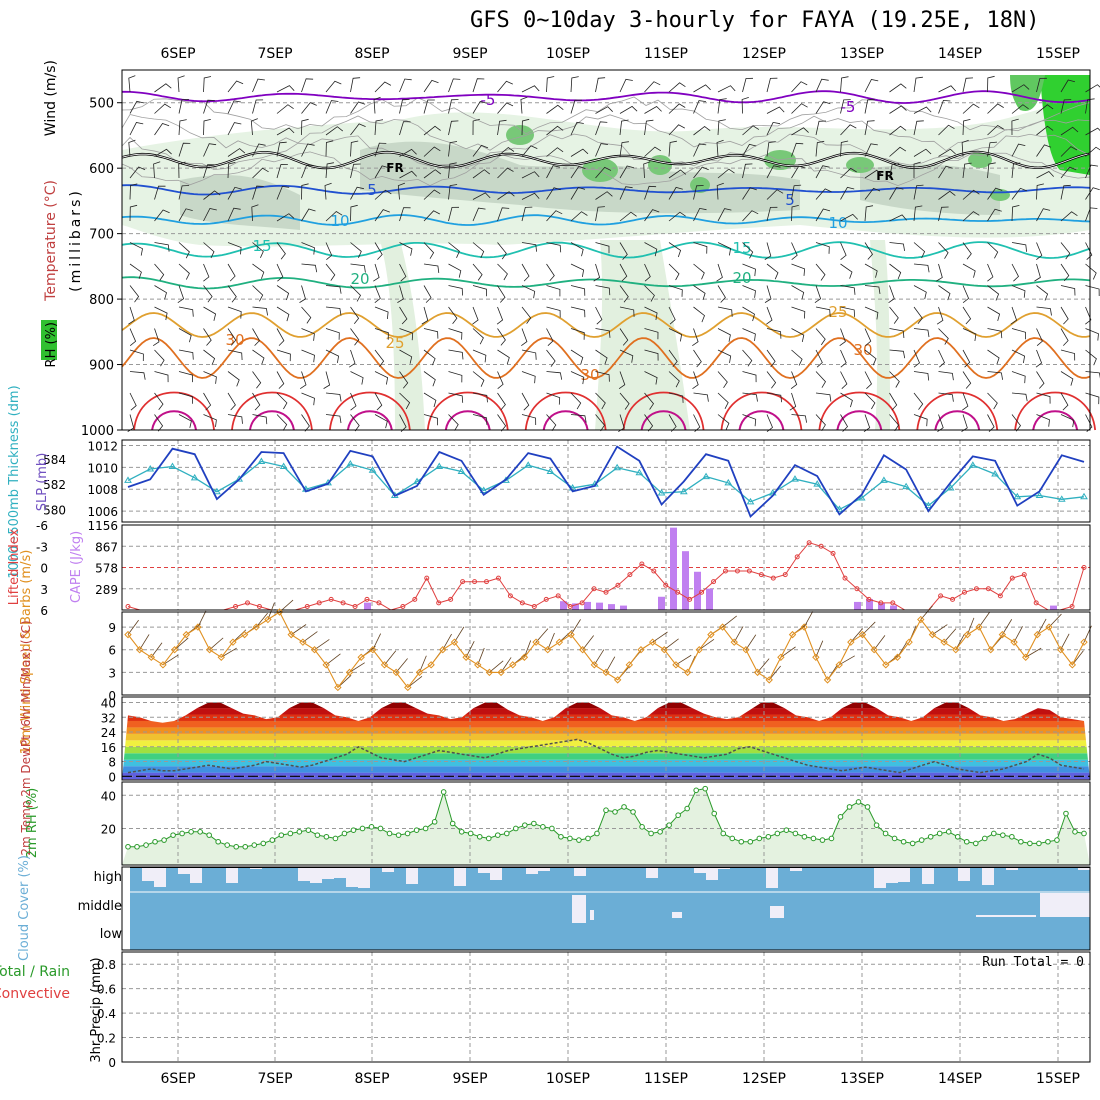  I want to click on cloud-mid-gap, so click(579, 909).